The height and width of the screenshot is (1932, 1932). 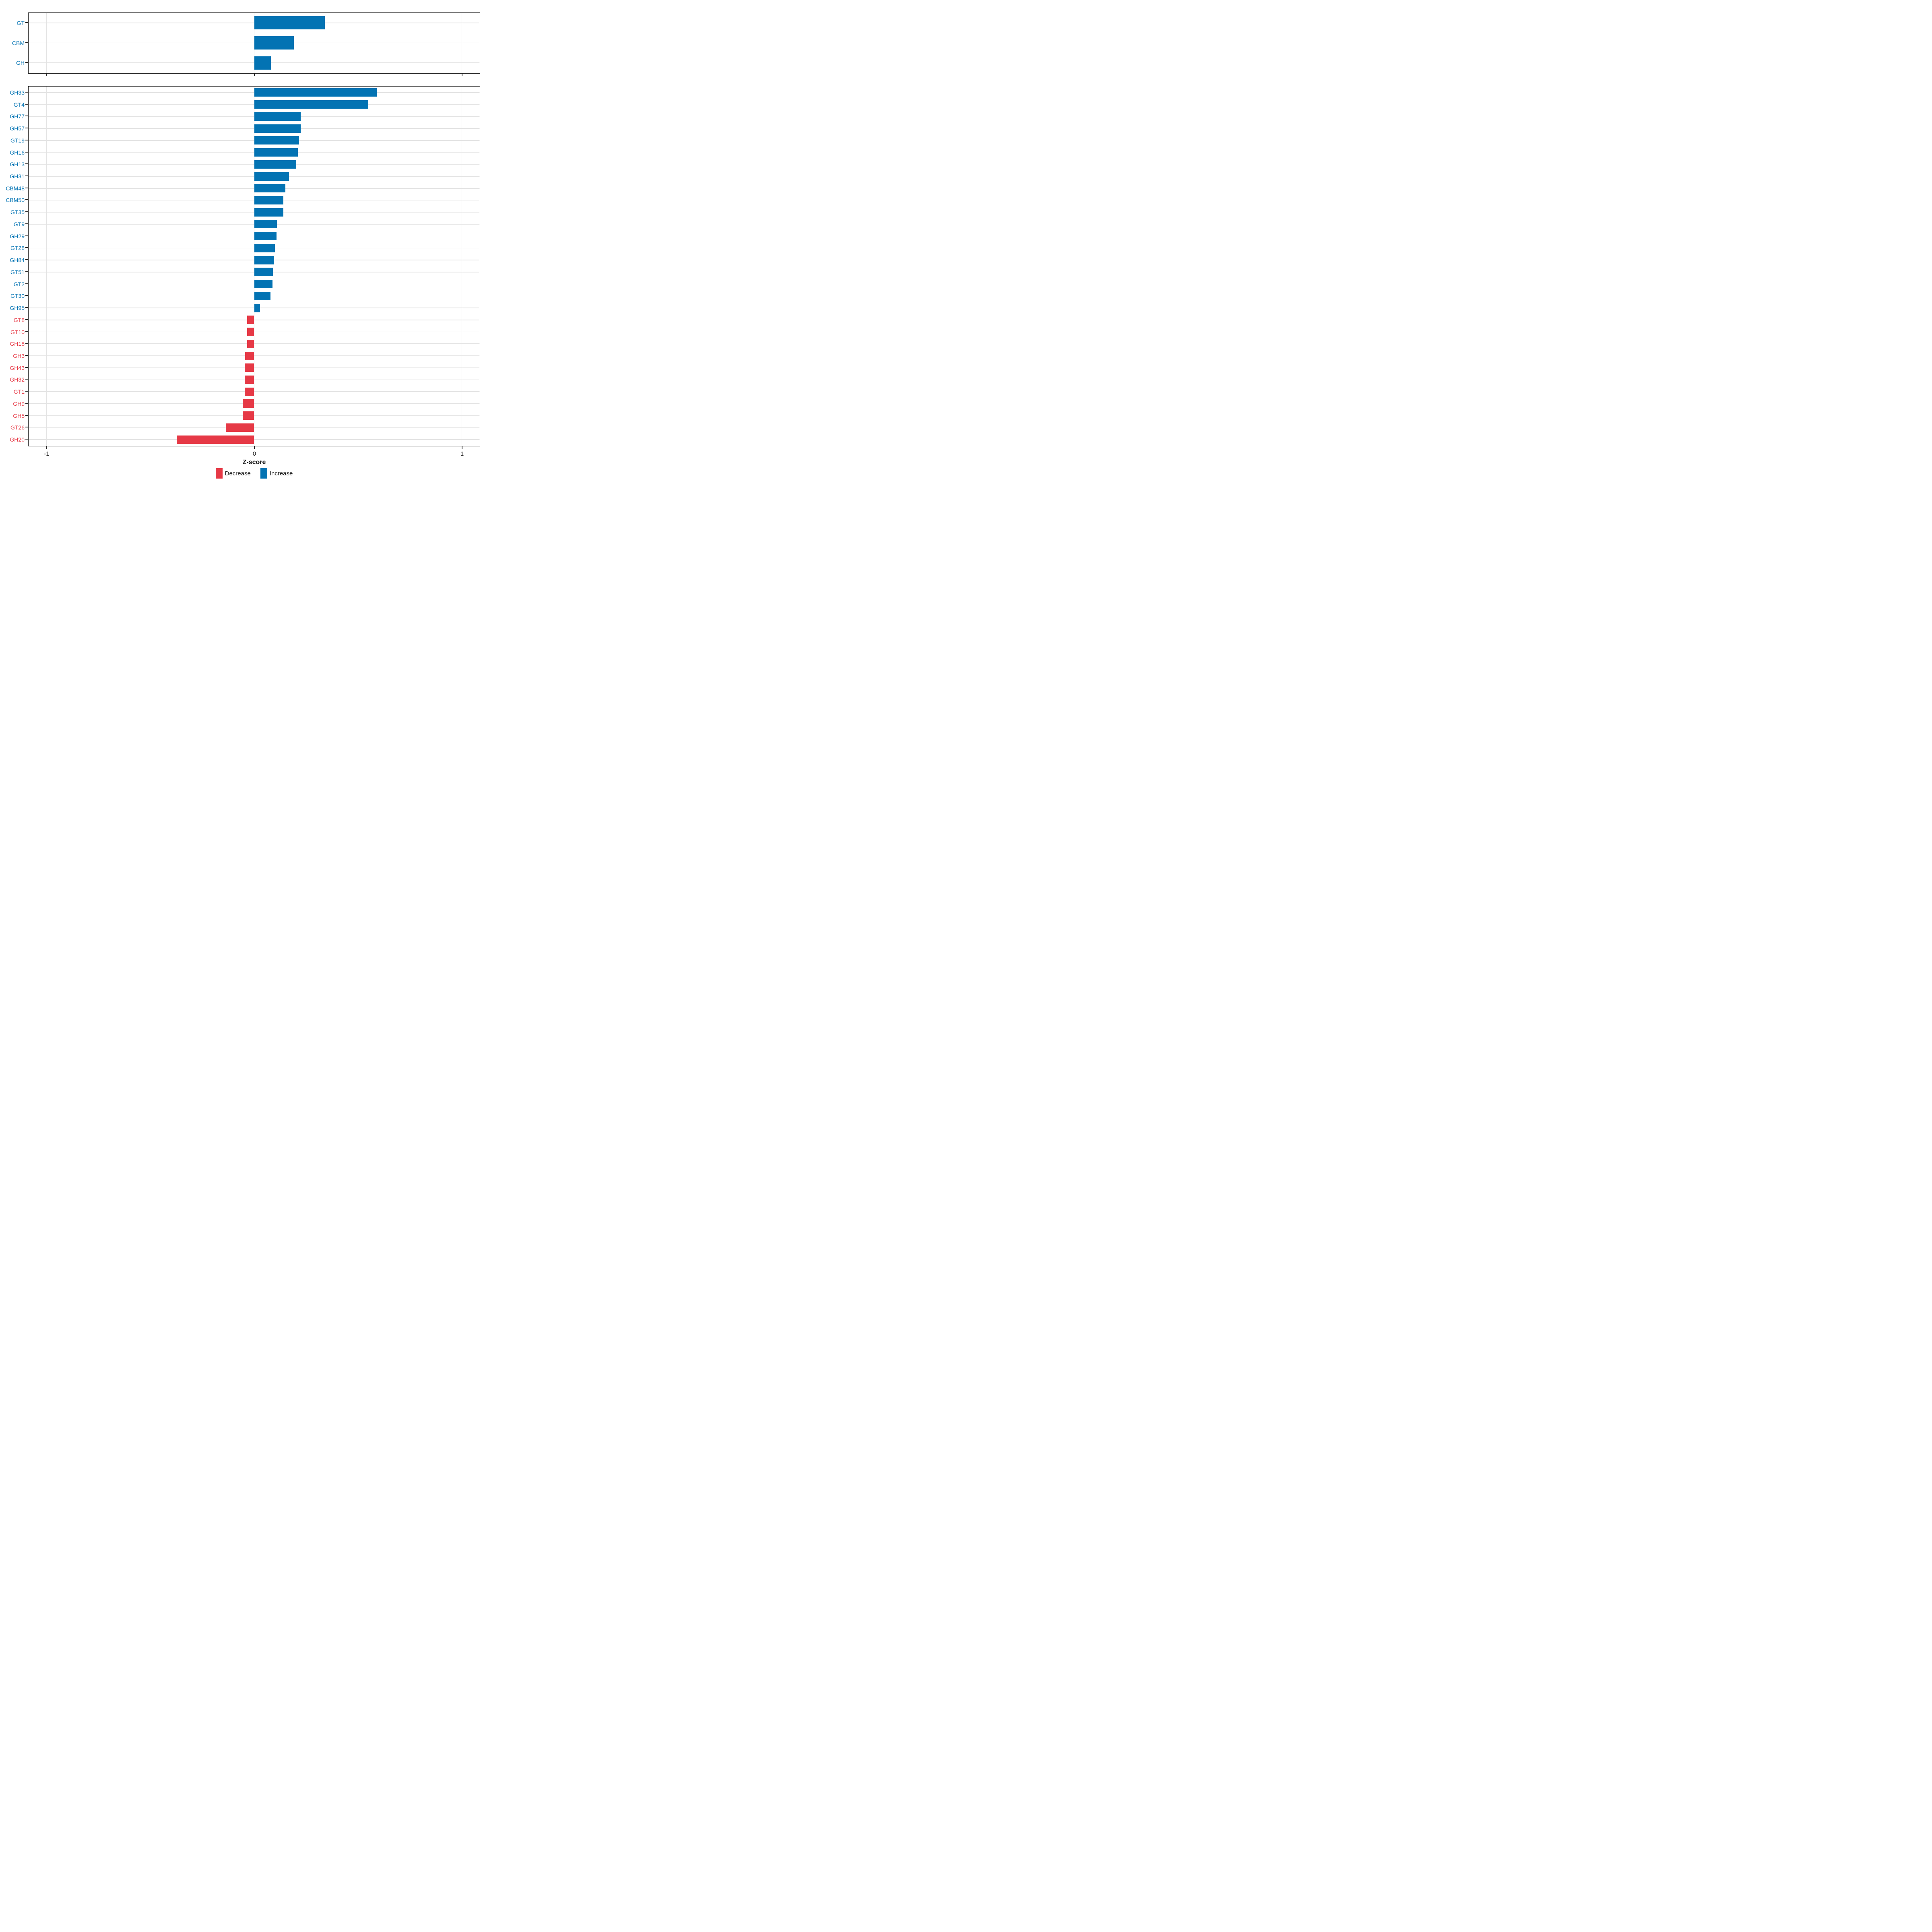 What do you see at coordinates (254, 453) in the screenshot?
I see `x-tick-label-0: 0` at bounding box center [254, 453].